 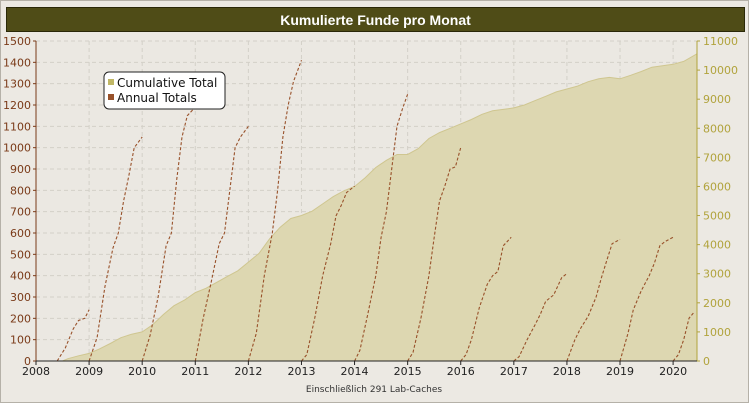 What do you see at coordinates (717, 157) in the screenshot?
I see `y-right-tick-label: 7000` at bounding box center [717, 157].